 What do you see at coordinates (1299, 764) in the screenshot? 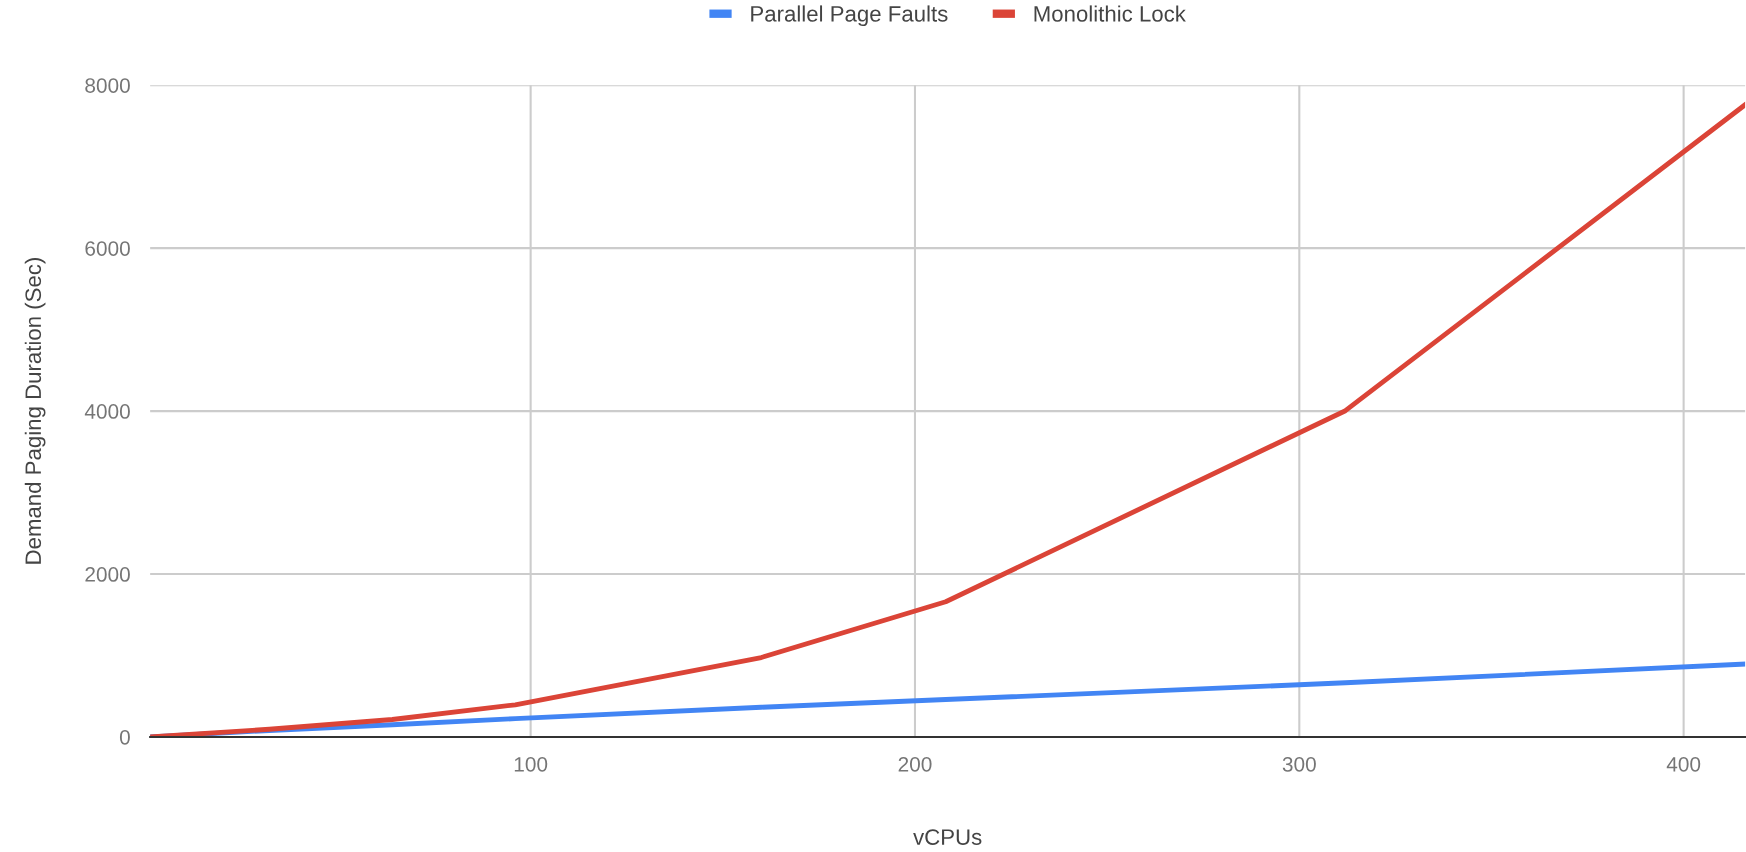
I see `x-tick-label: 300` at bounding box center [1299, 764].